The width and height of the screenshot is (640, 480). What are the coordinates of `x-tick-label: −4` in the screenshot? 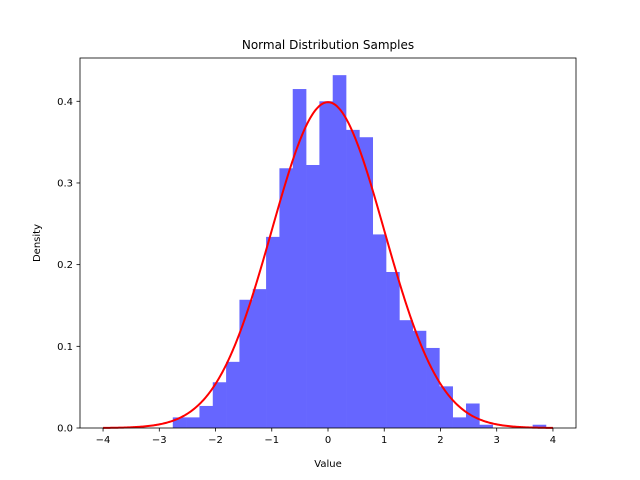 It's located at (103, 440).